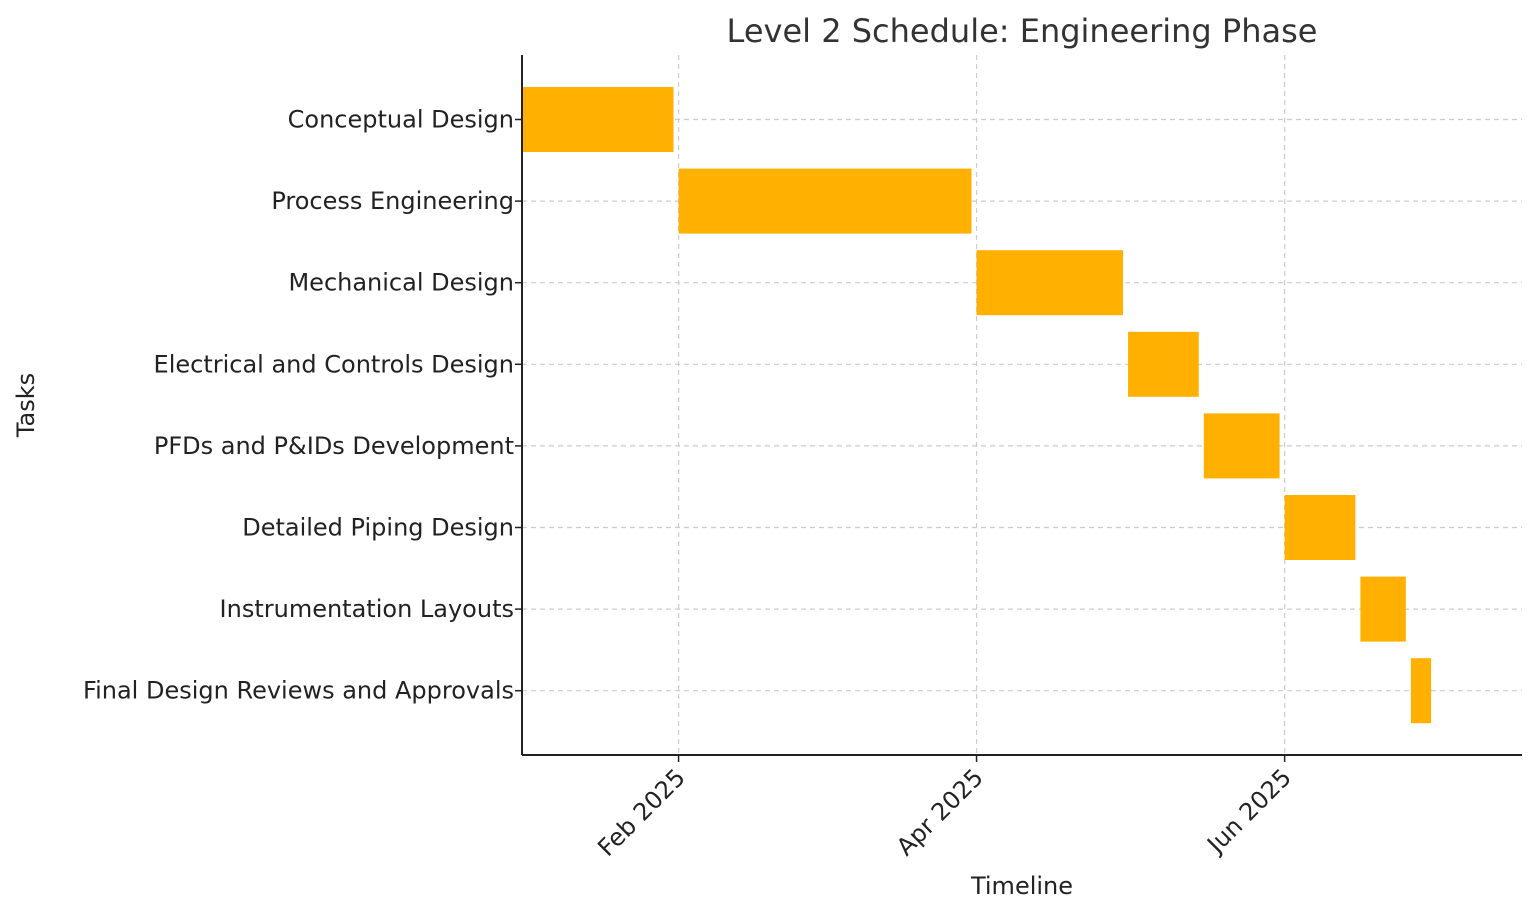  I want to click on task-label: PFDs and P&IDs Development, so click(334, 446).